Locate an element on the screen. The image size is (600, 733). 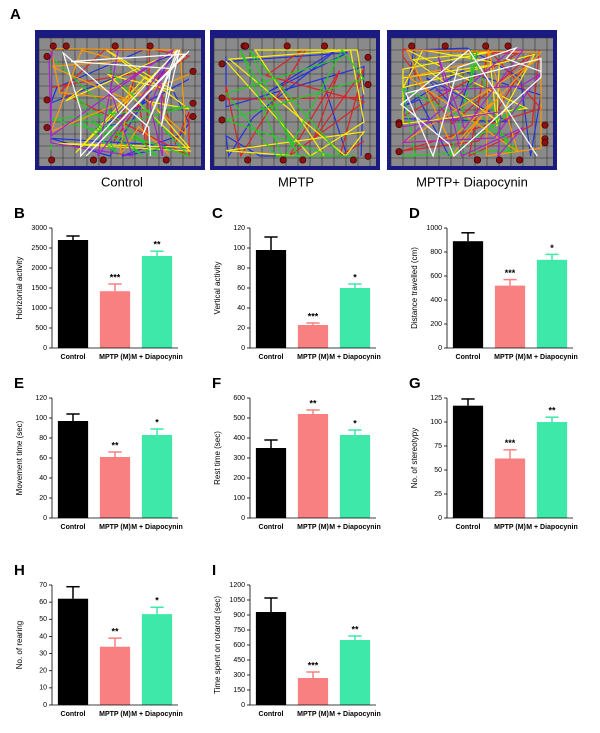
y-tick-label: 20 is located at coordinates (241, 328).